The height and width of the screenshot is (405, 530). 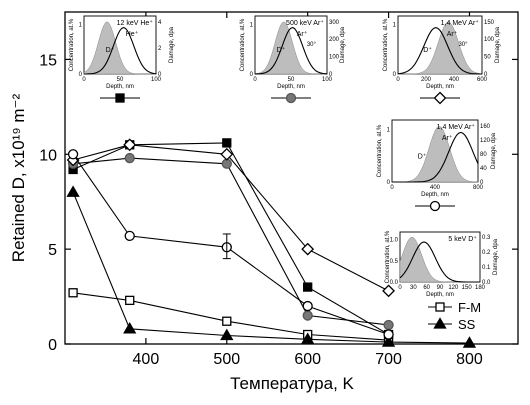 I want to click on inset-ion-label: 5 keV D⁺, so click(x=462, y=239).